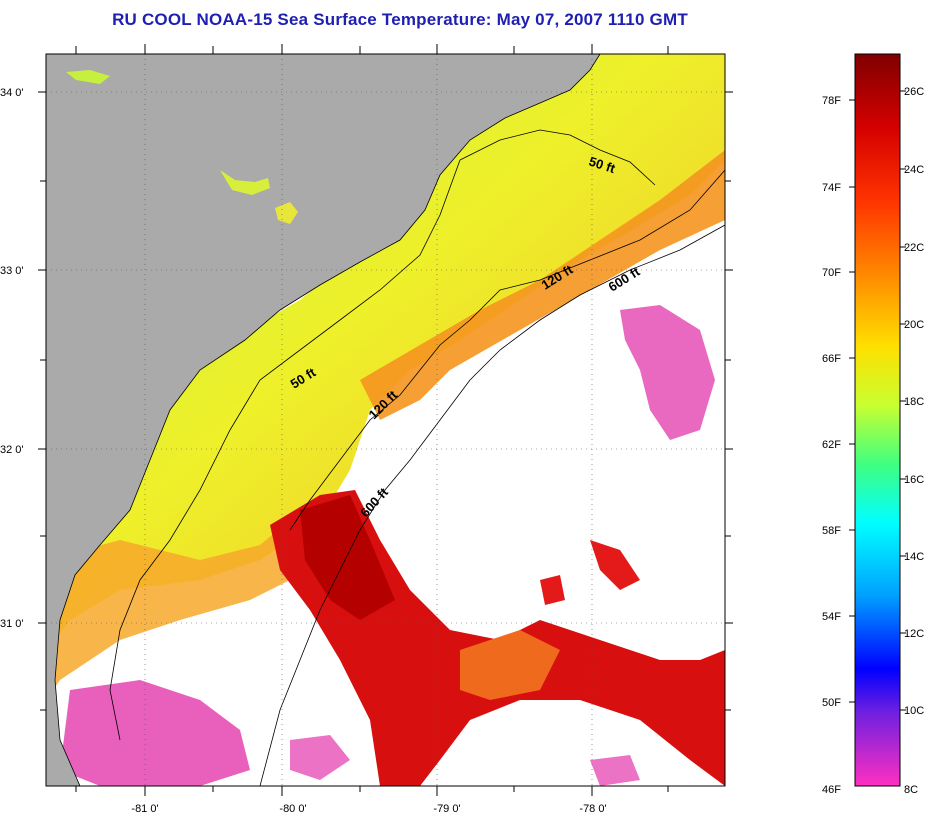 The width and height of the screenshot is (928, 817). I want to click on colorbar-f-label: 50F, so click(831, 703).